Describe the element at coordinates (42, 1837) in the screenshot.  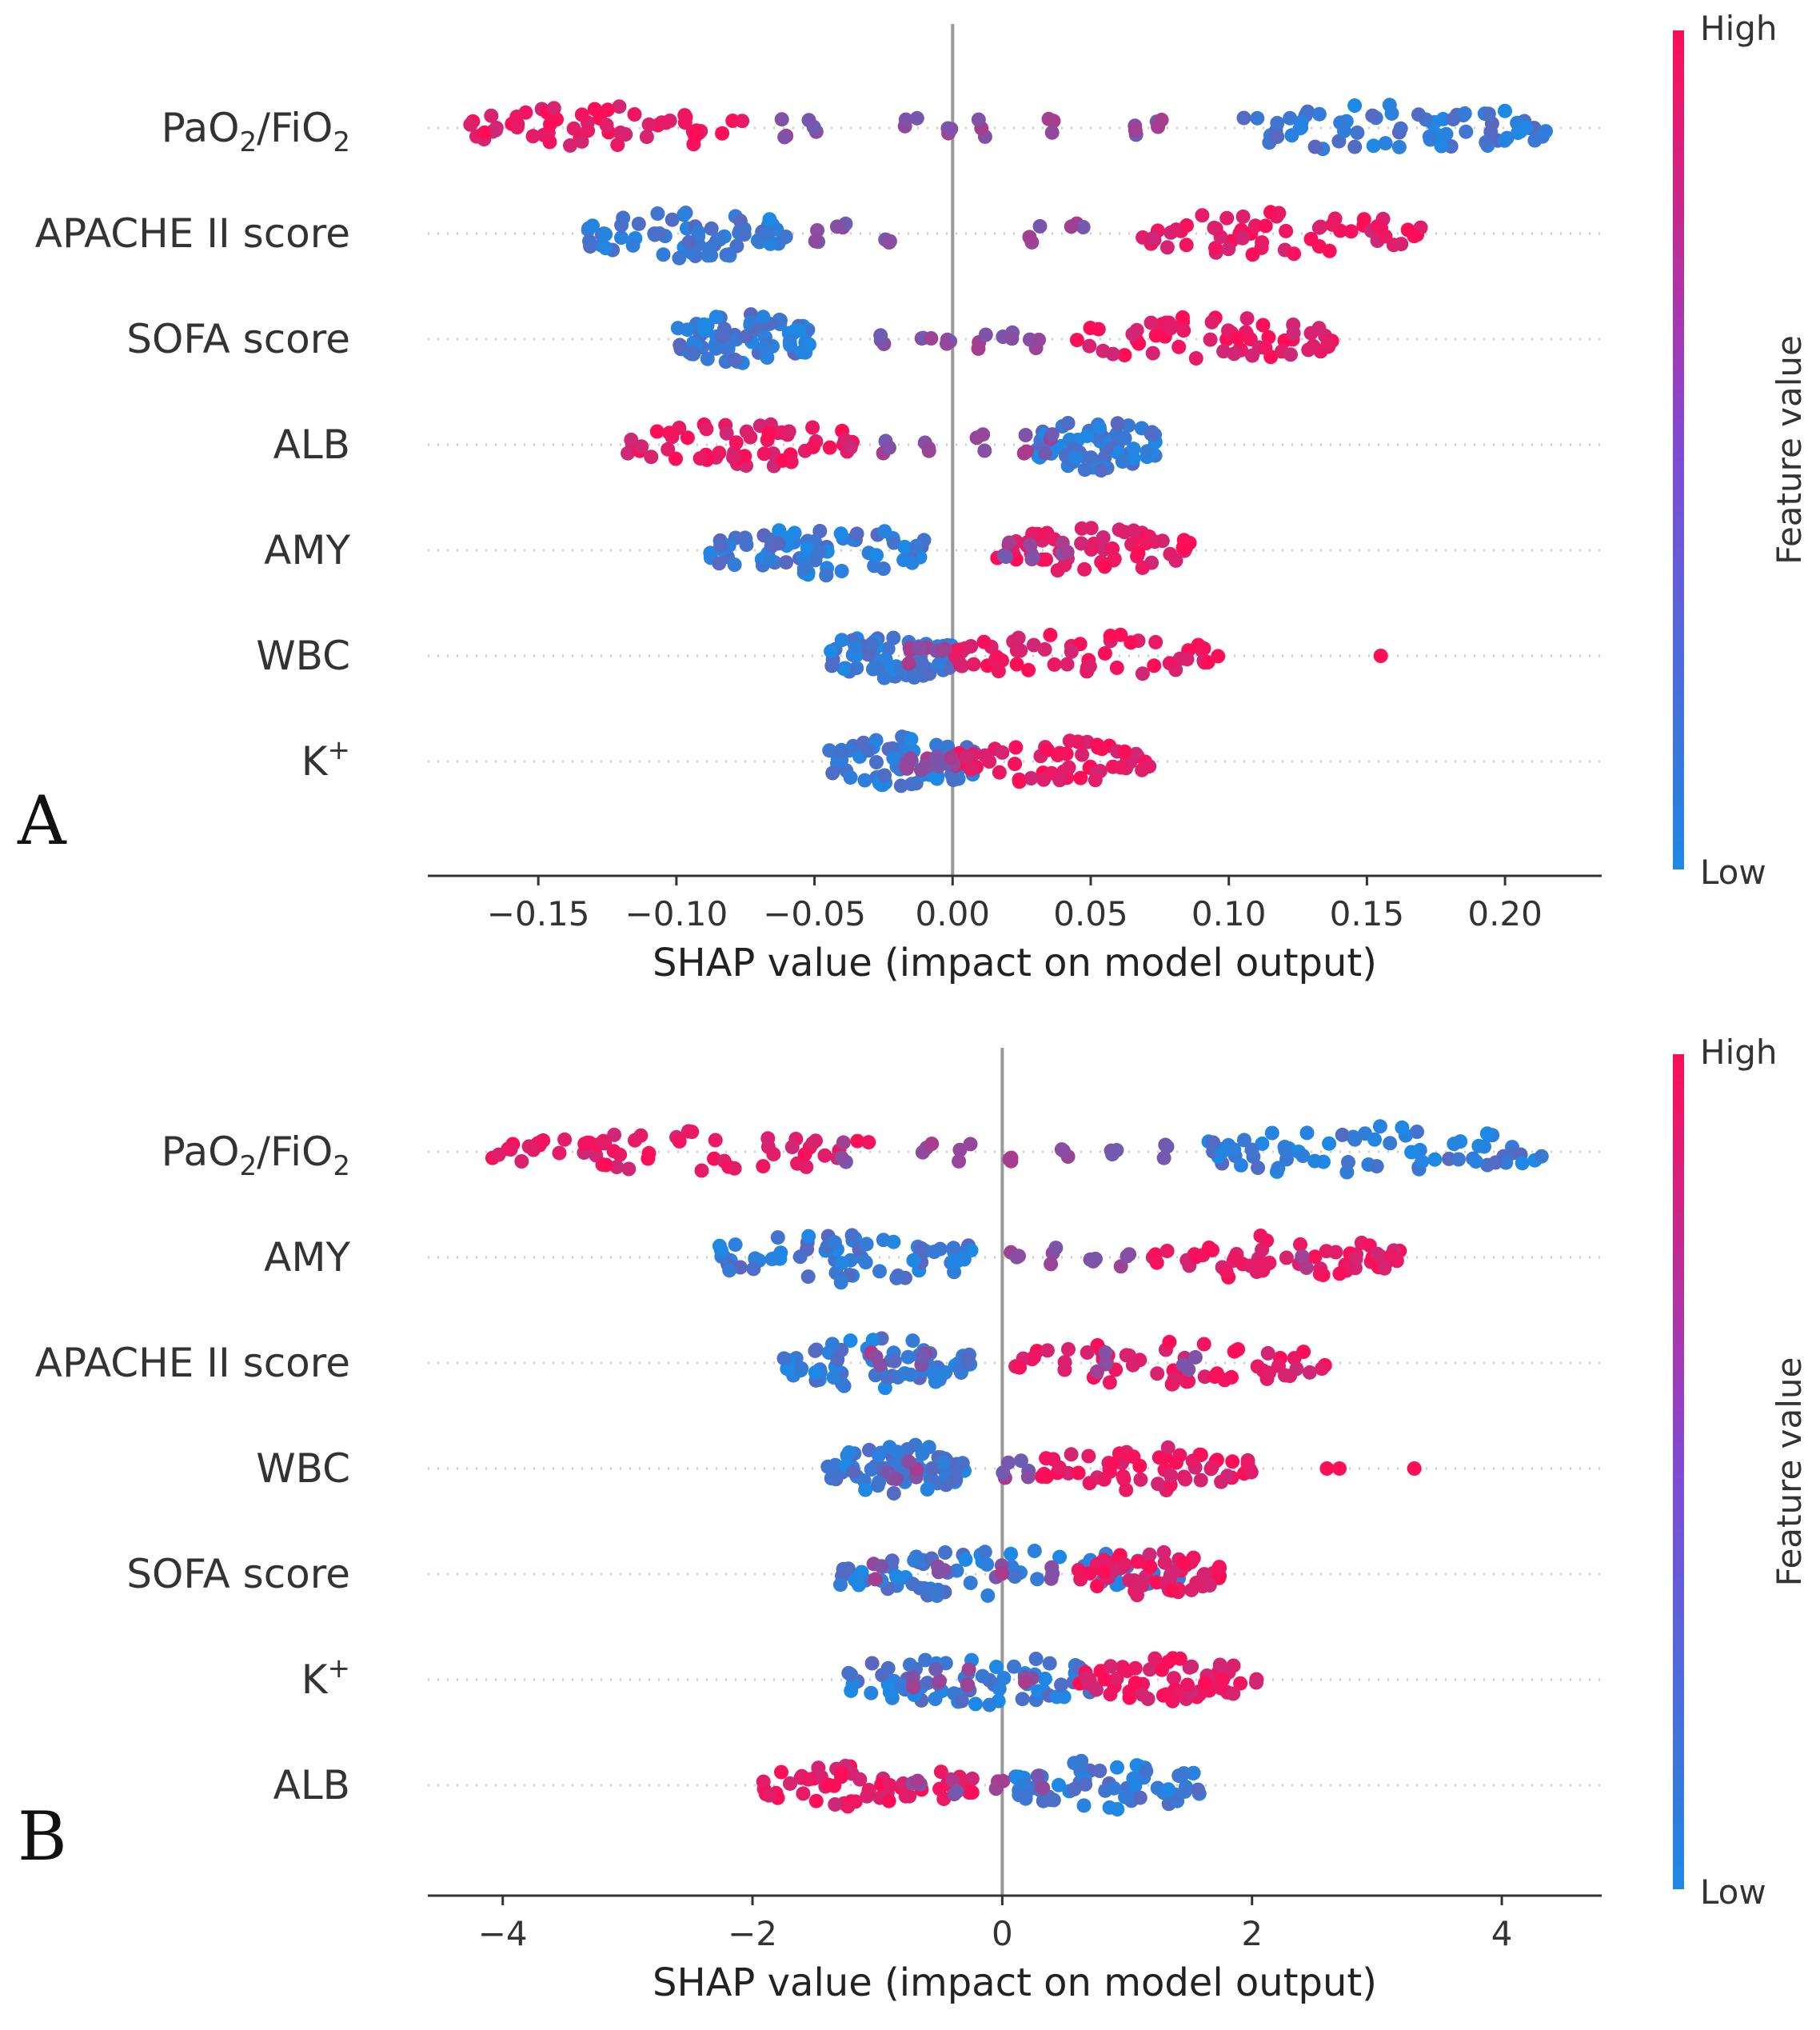
I see `panel-label: B` at that location.